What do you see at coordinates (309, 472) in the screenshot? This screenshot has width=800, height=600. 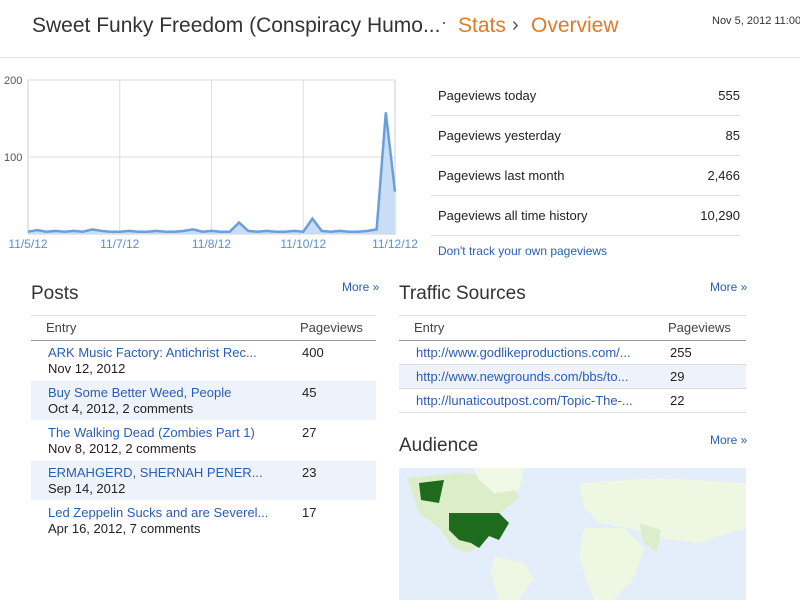 I see `post-pageviews: 23` at bounding box center [309, 472].